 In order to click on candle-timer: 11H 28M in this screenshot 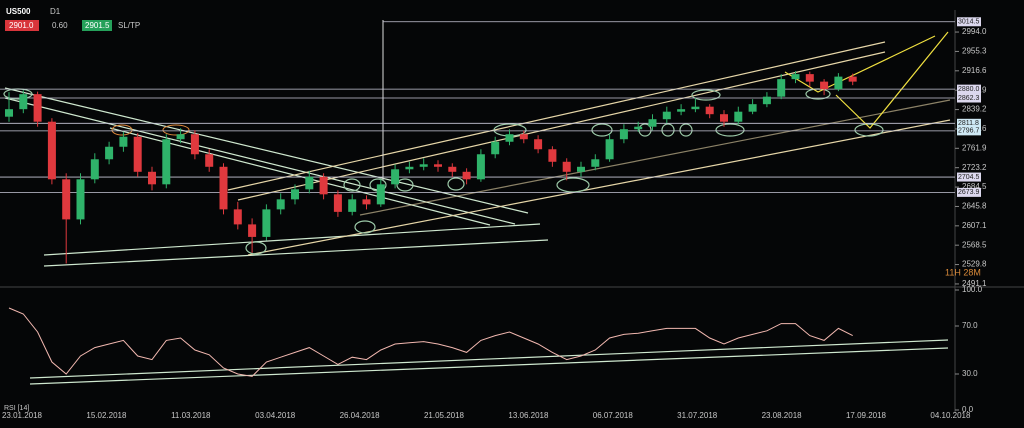, I will do `click(963, 272)`.